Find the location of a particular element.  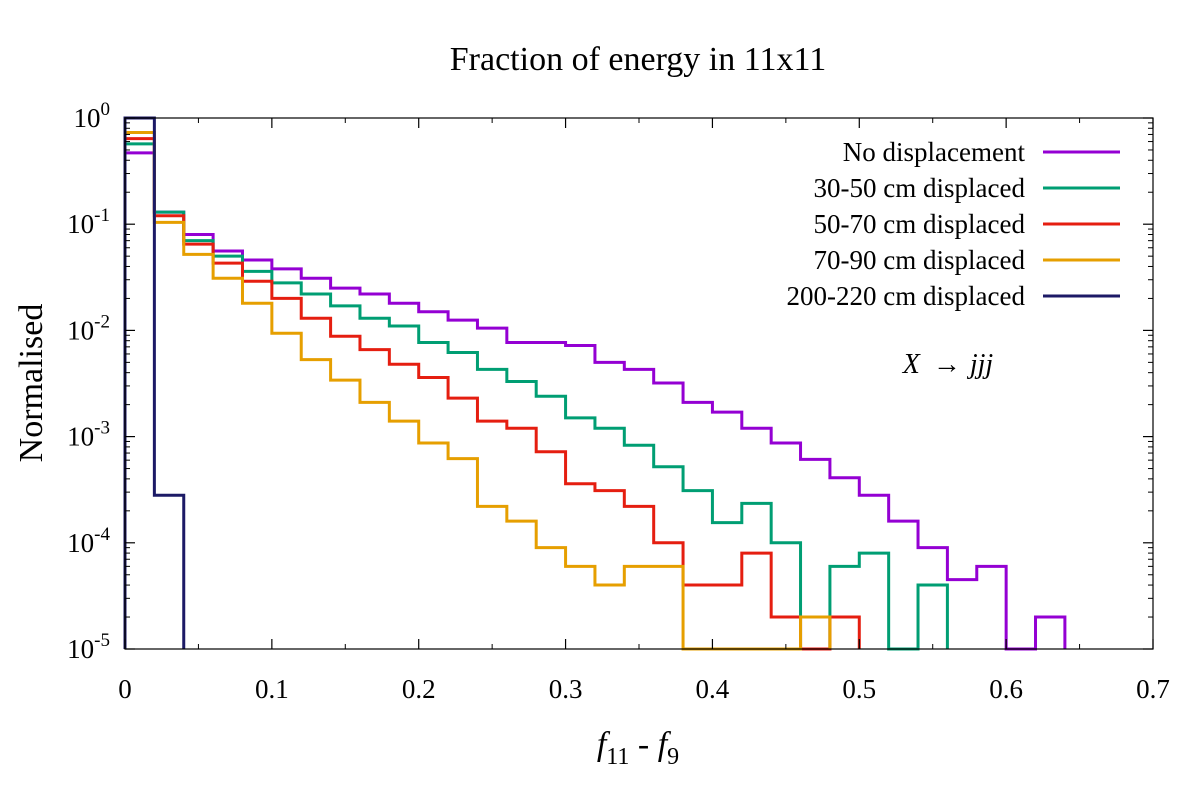

y-tick-label: 10⁻³ is located at coordinates (88, 435).